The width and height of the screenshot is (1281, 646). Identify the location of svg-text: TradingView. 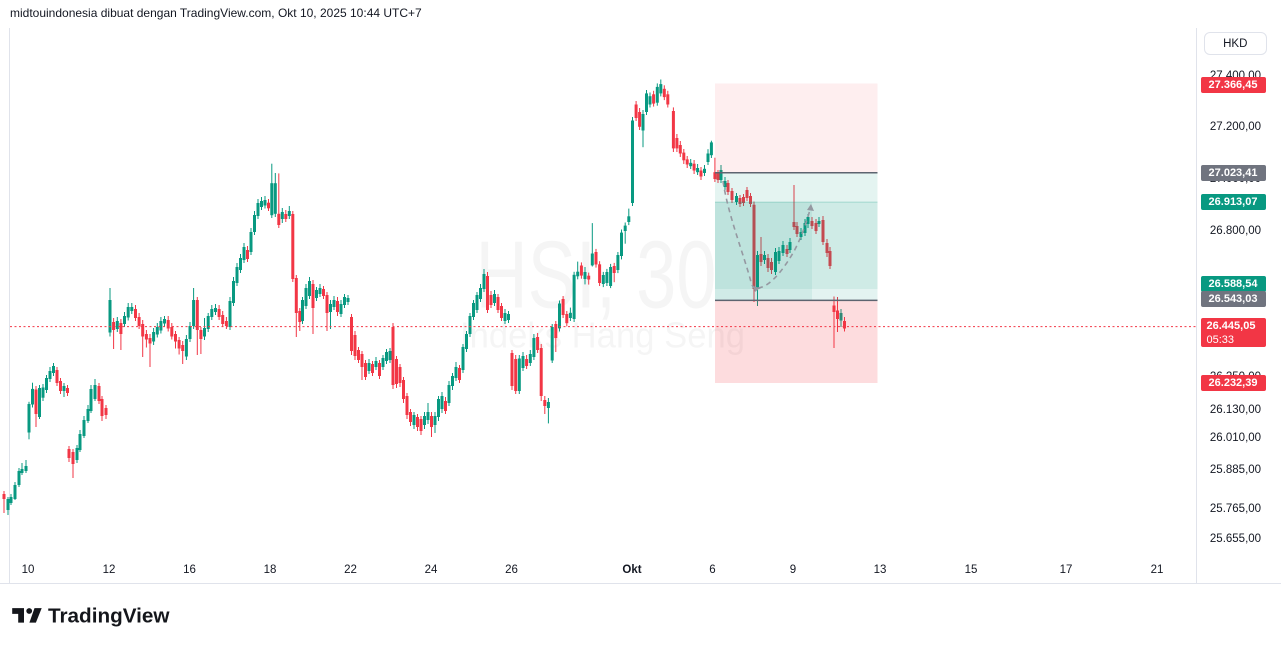
(109, 616).